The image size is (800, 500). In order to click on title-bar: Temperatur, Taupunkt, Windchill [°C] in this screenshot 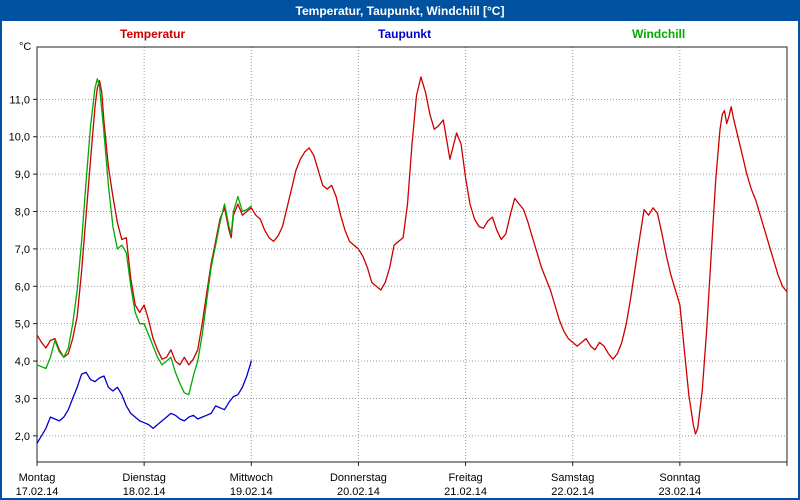, I will do `click(400, 11)`.